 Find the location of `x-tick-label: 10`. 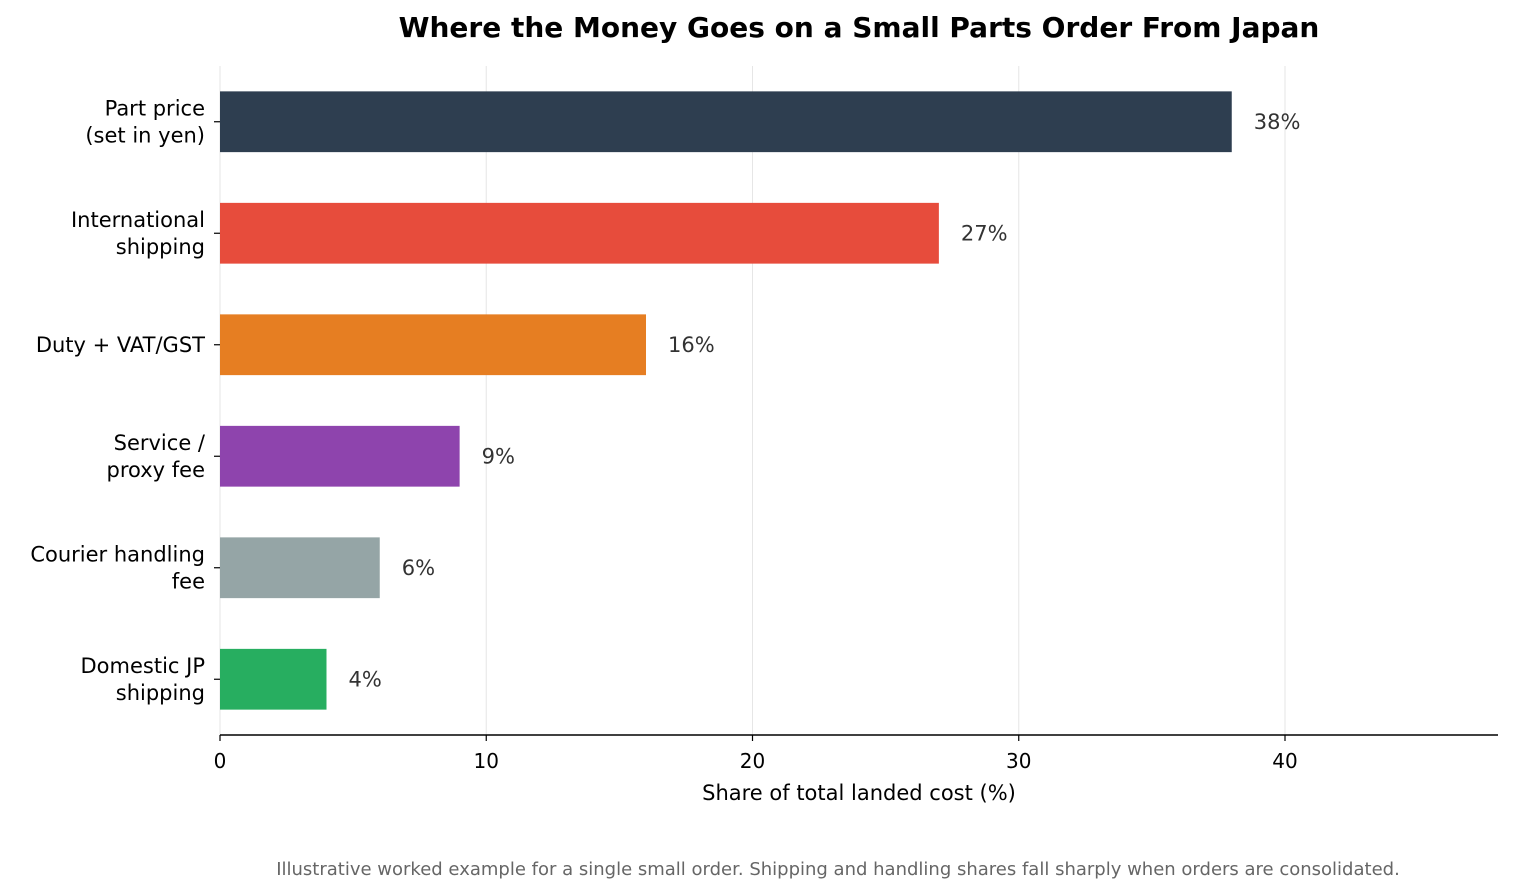

x-tick-label: 10 is located at coordinates (486, 761).